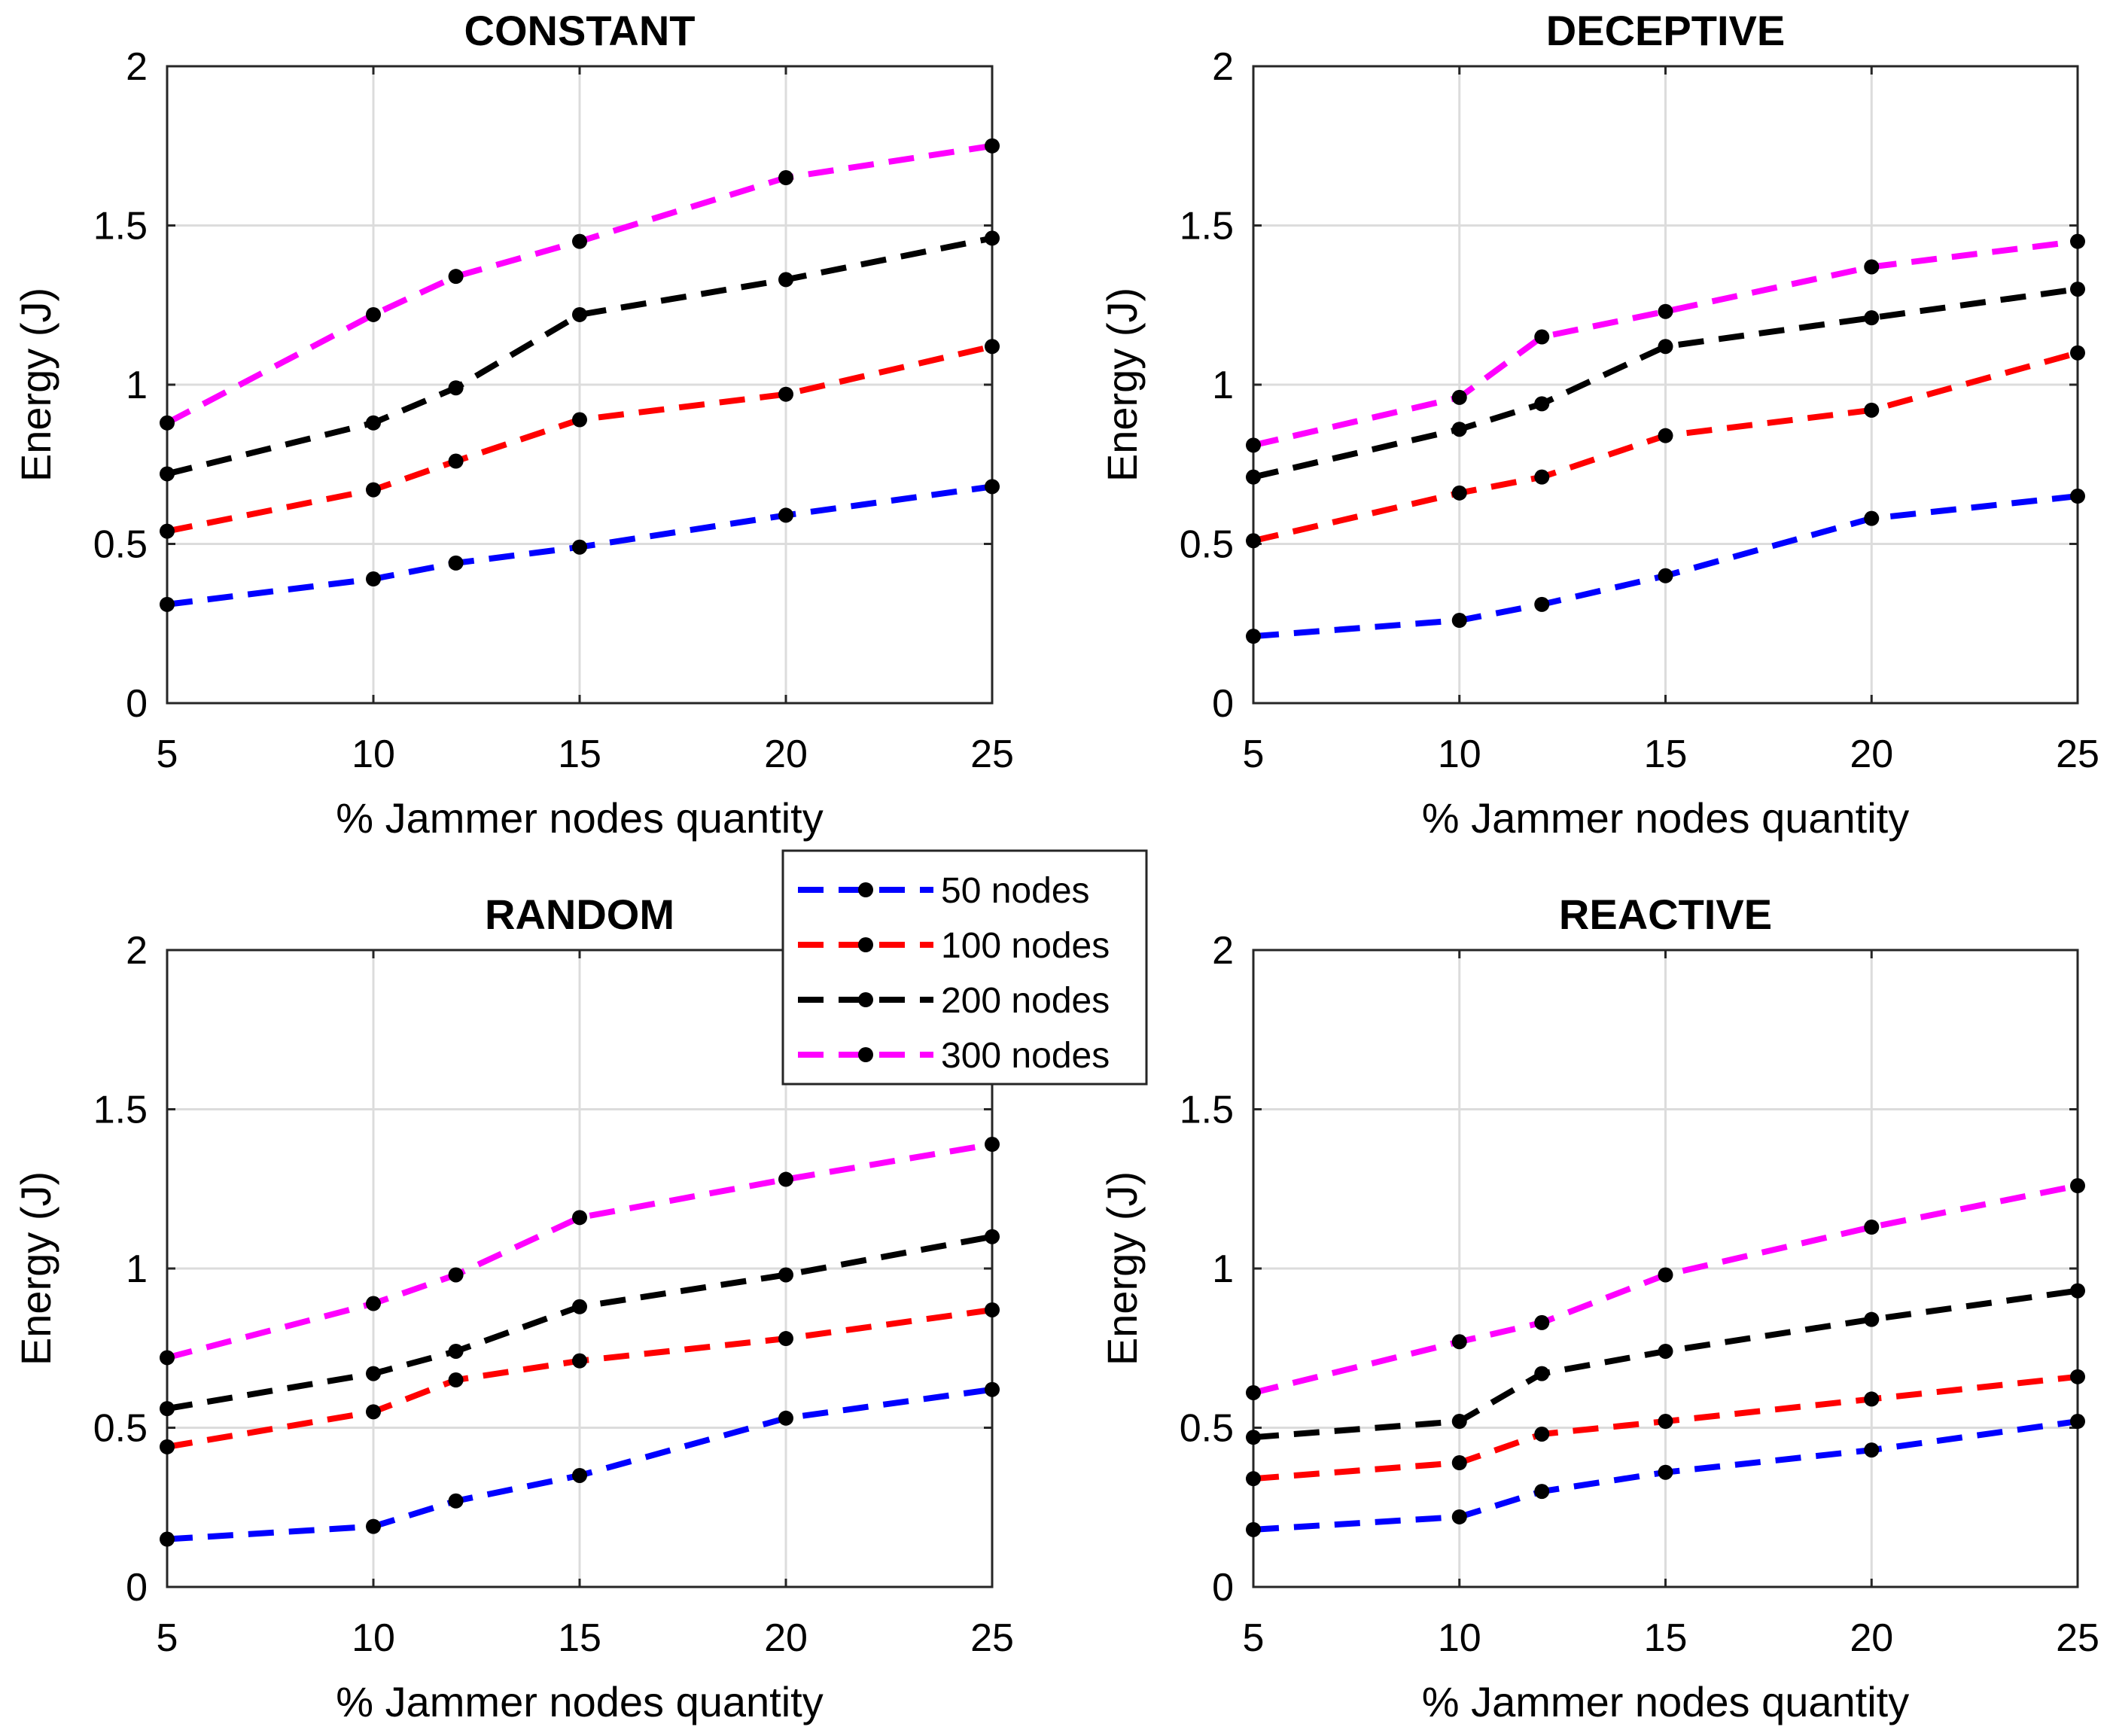  I want to click on chart-title: DECEPTIVE, so click(1665, 31).